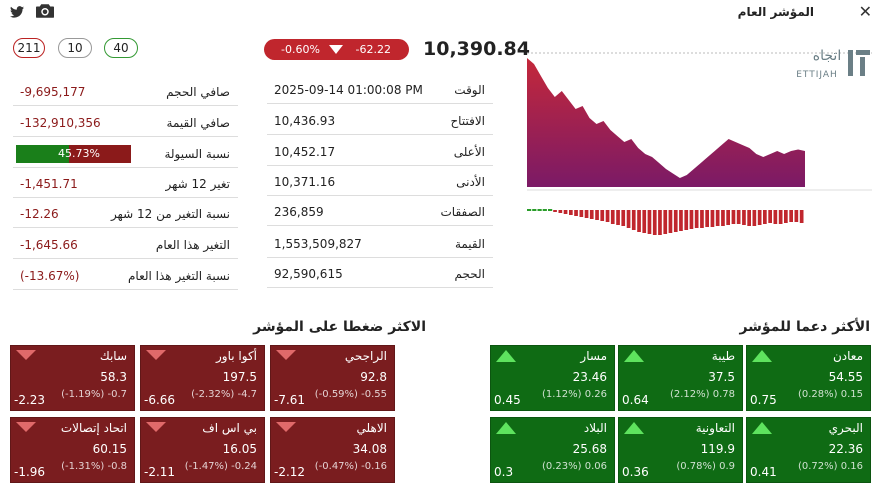 The width and height of the screenshot is (880, 495). Describe the element at coordinates (332, 450) in the screenshot. I see `stock-tile: الاهلي 34.08 (-0.47%) -0.16 -2.12` at that location.